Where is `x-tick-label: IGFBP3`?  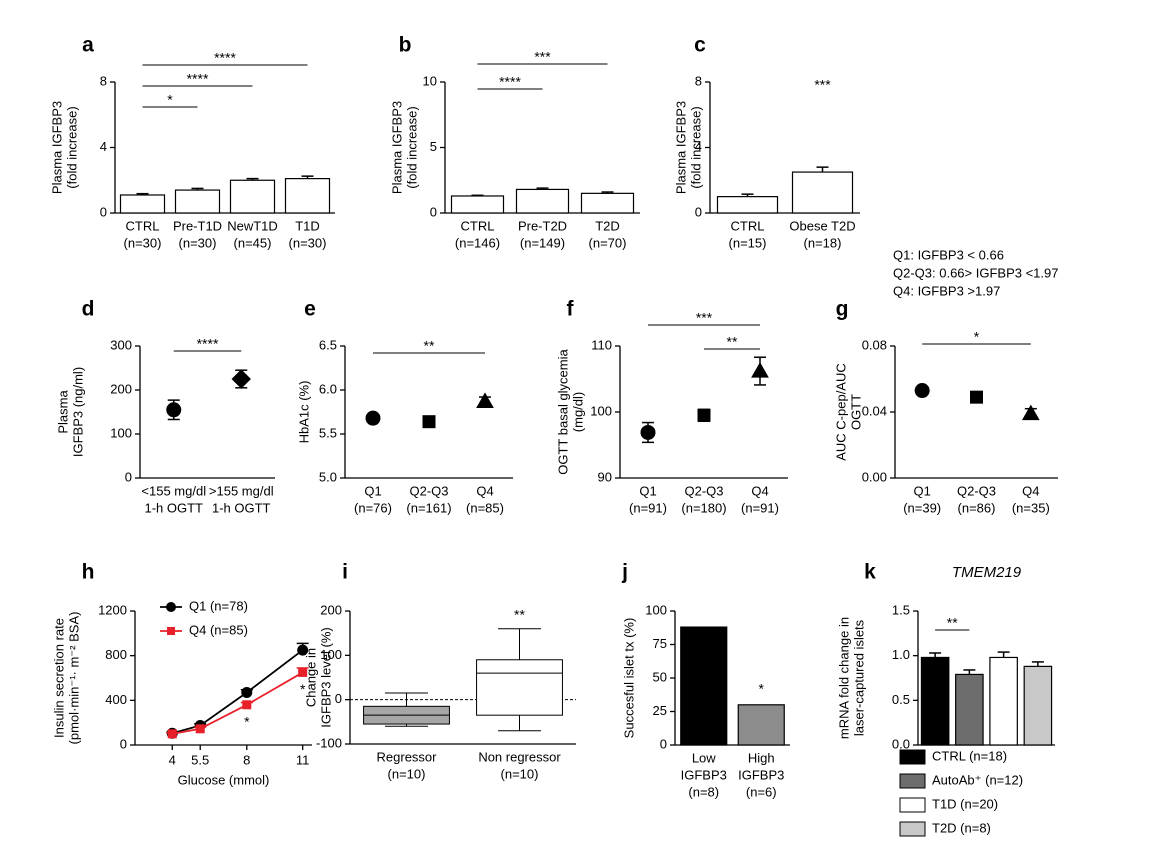
x-tick-label: IGFBP3 is located at coordinates (761, 774).